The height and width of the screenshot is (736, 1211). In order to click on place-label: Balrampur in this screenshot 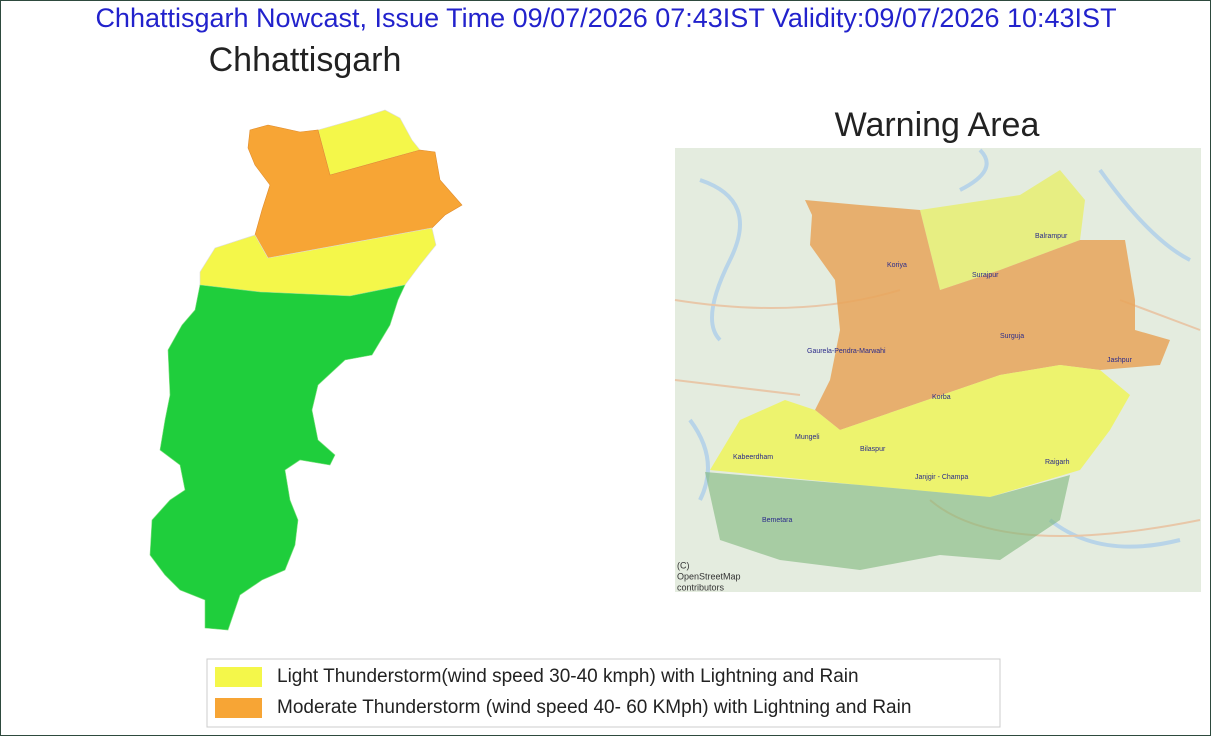, I will do `click(1051, 236)`.